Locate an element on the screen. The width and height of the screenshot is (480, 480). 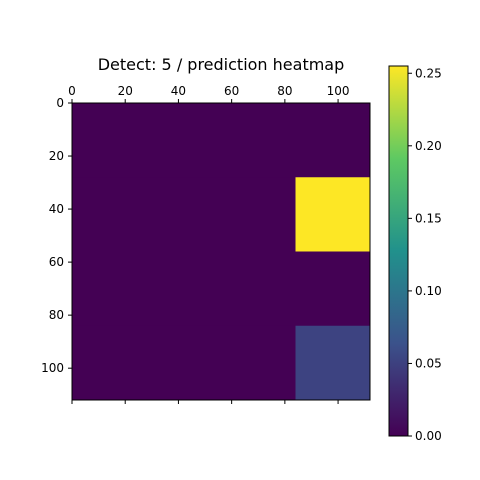
colorbar is located at coordinates (398, 251).